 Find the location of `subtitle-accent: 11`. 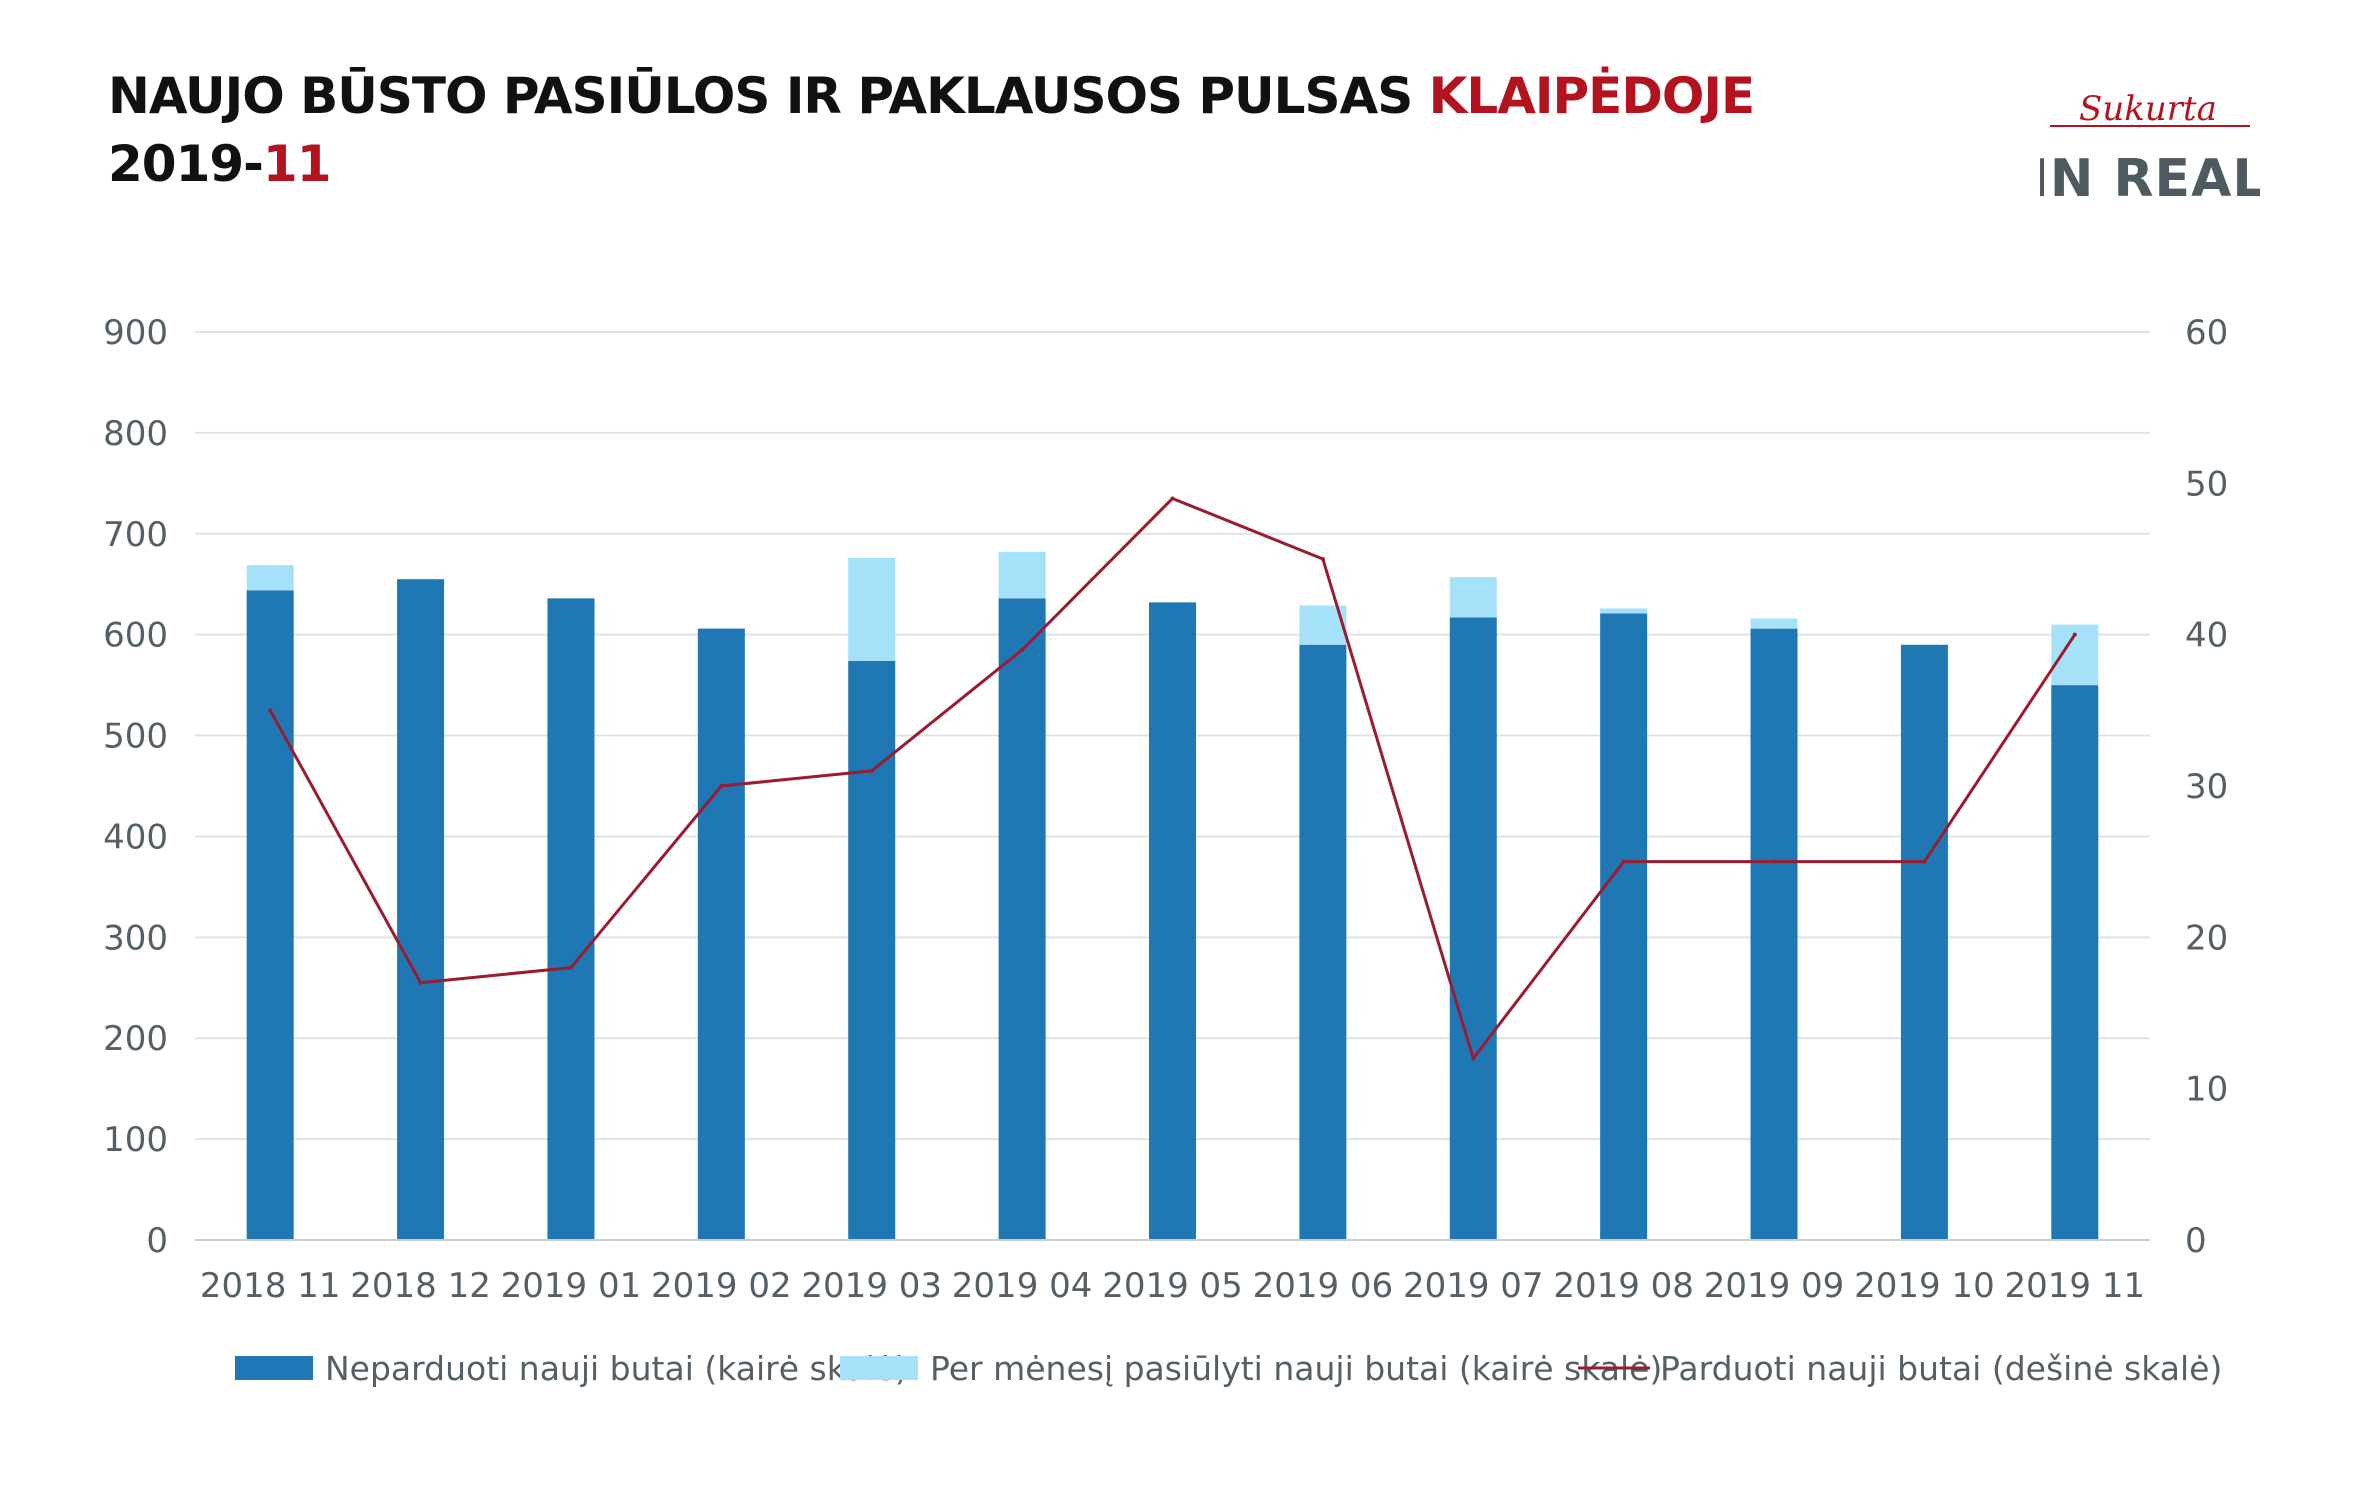

subtitle-accent: 11 is located at coordinates (297, 164).